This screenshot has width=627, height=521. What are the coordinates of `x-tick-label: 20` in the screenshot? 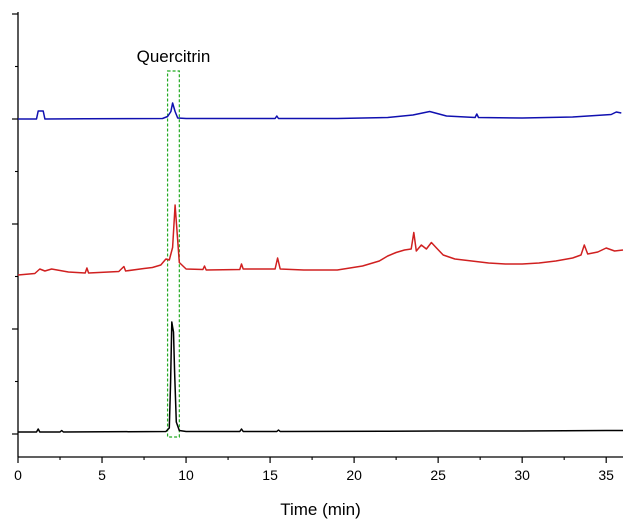 It's located at (354, 475).